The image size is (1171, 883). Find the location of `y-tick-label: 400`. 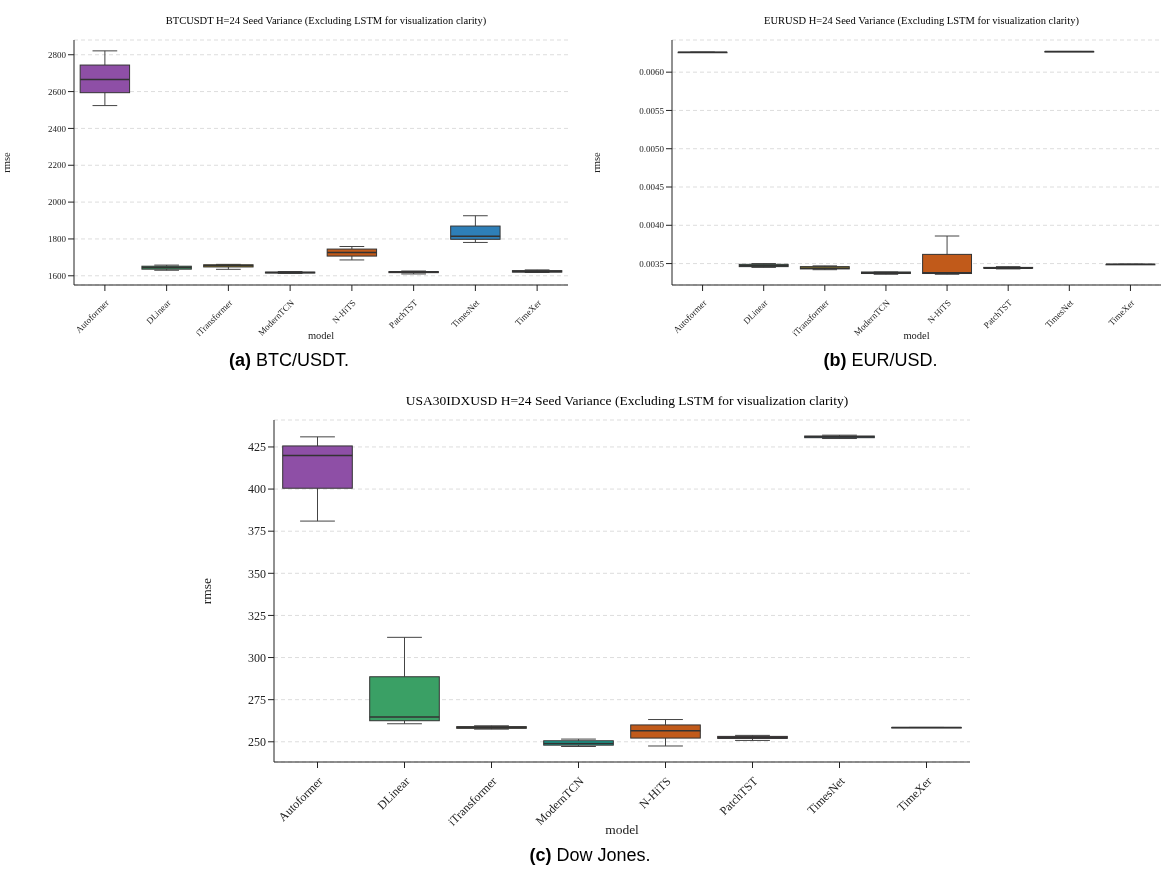

y-tick-label: 400 is located at coordinates (257, 489).